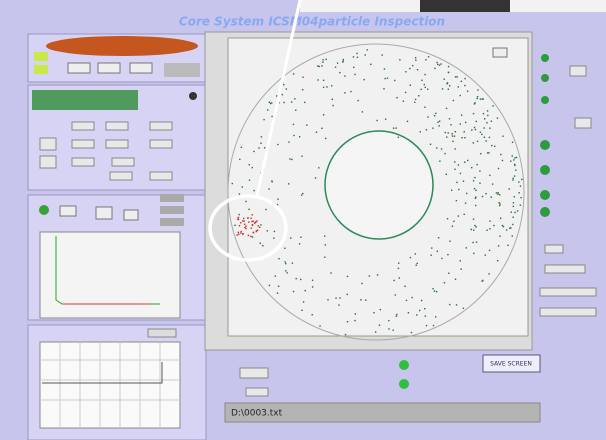  I want to click on save-button, so click(511, 363).